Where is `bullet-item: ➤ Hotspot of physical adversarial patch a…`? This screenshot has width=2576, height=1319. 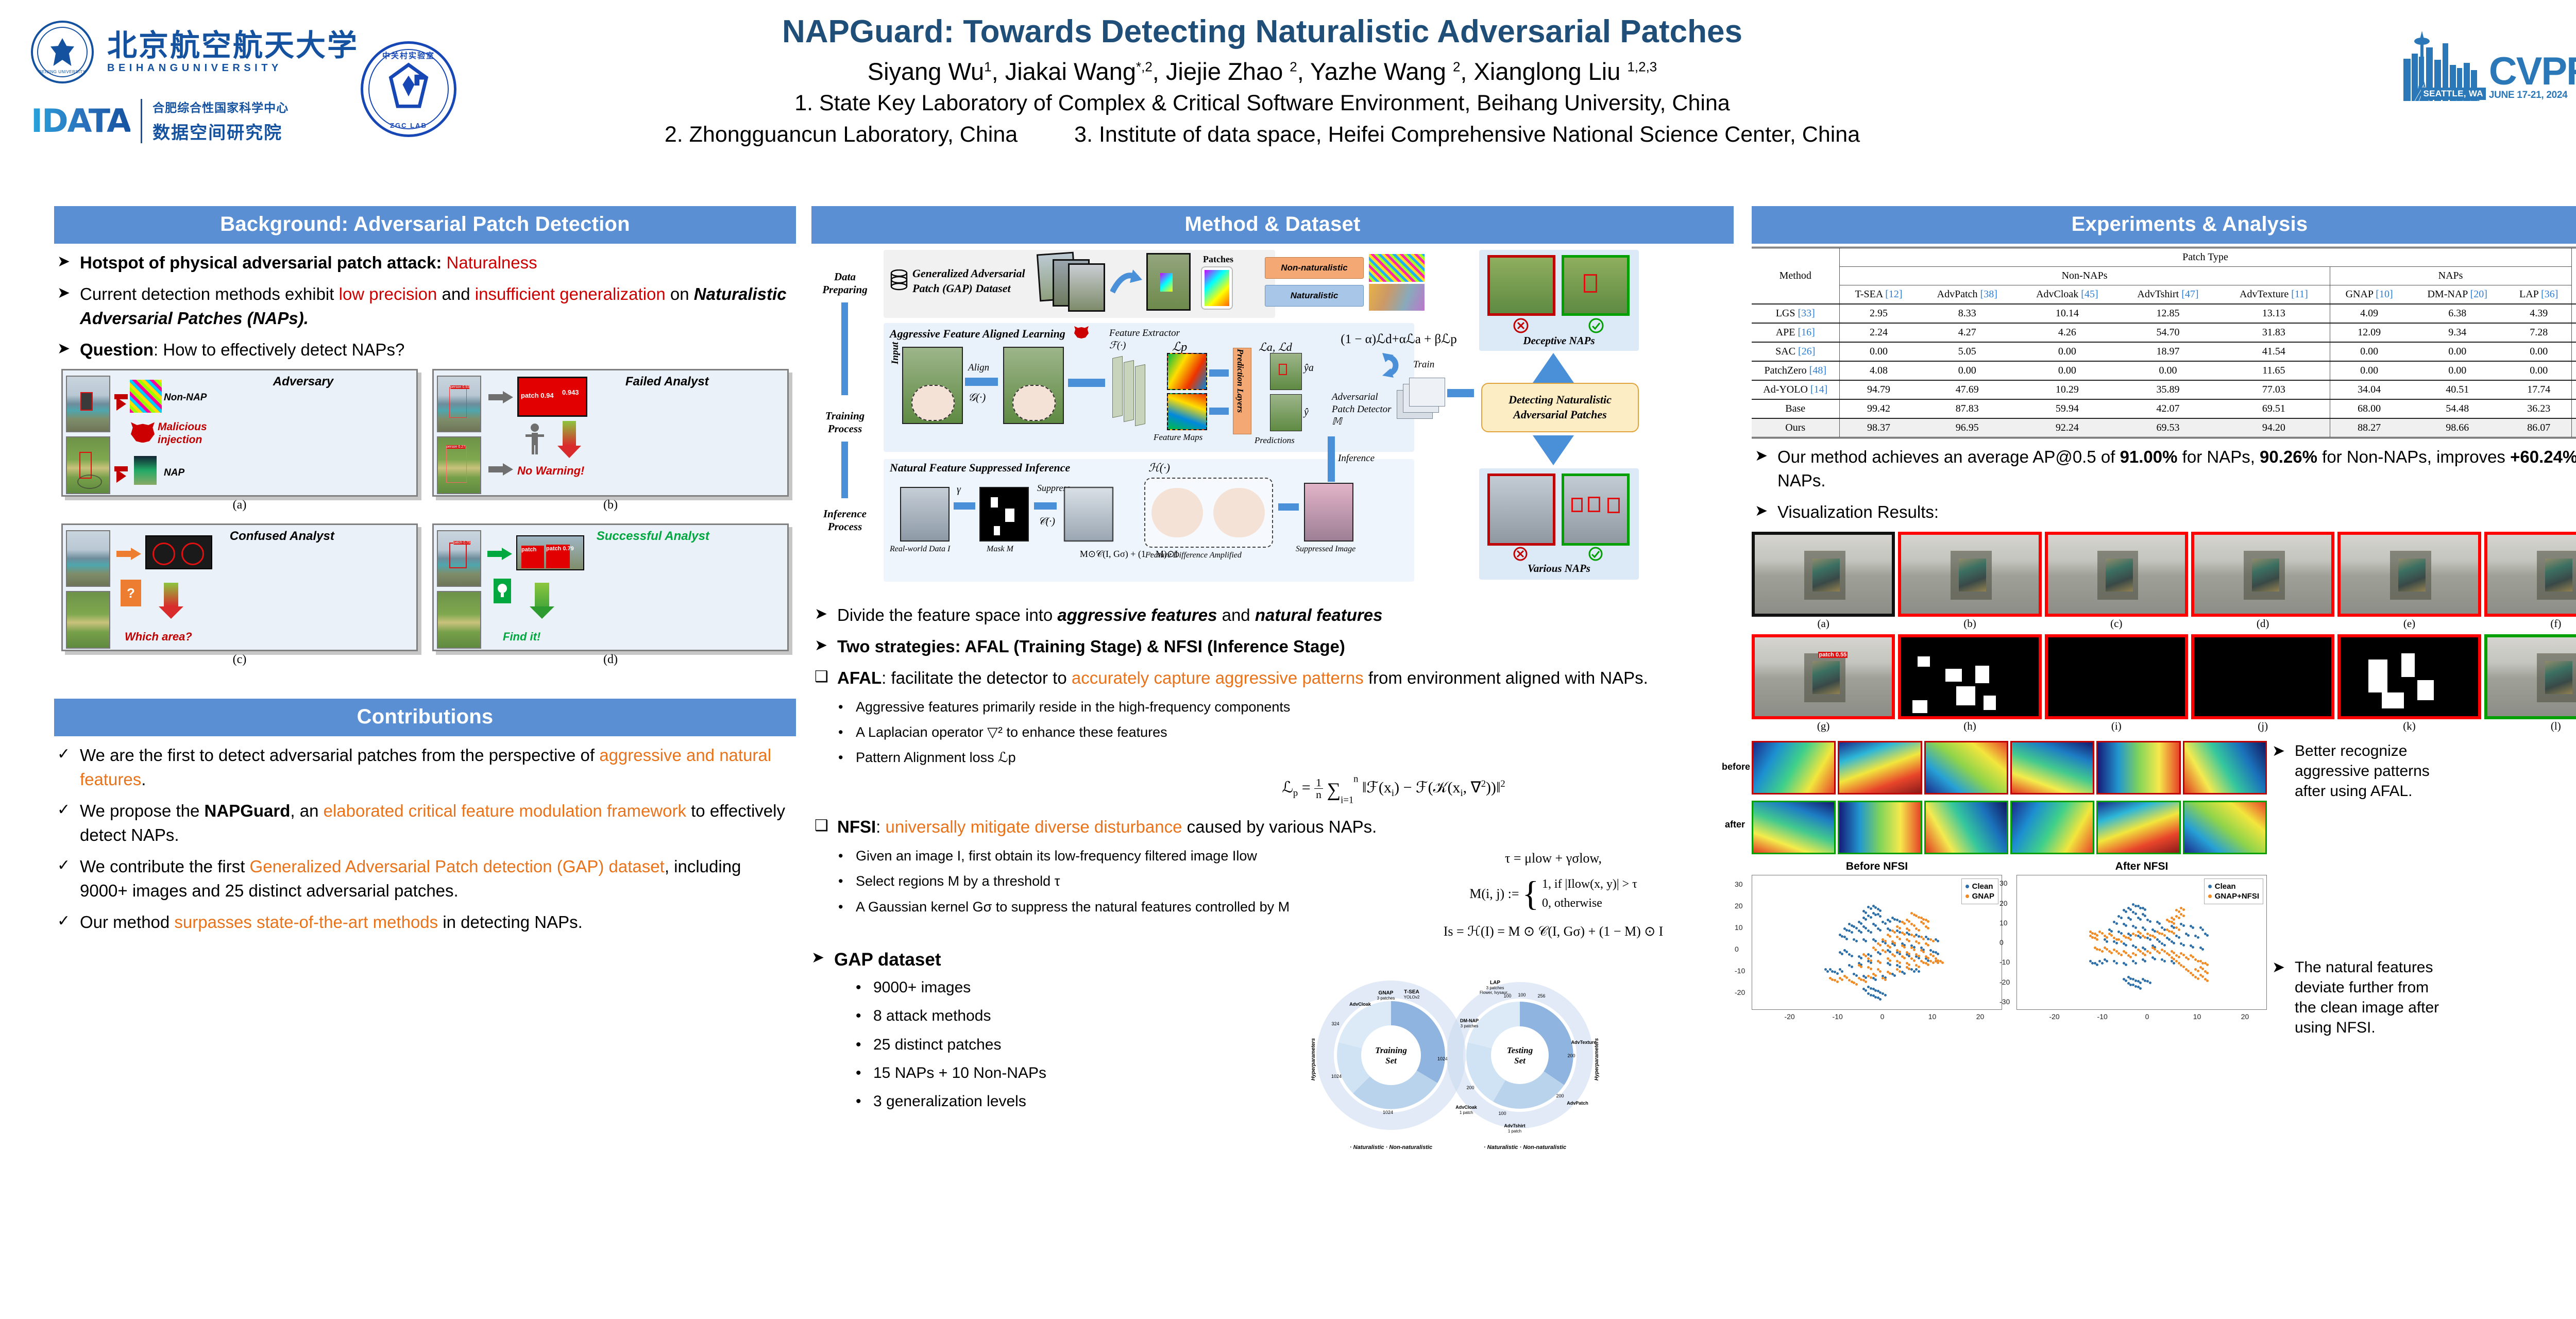 bullet-item: ➤ Hotspot of physical adversarial patch a… is located at coordinates (425, 263).